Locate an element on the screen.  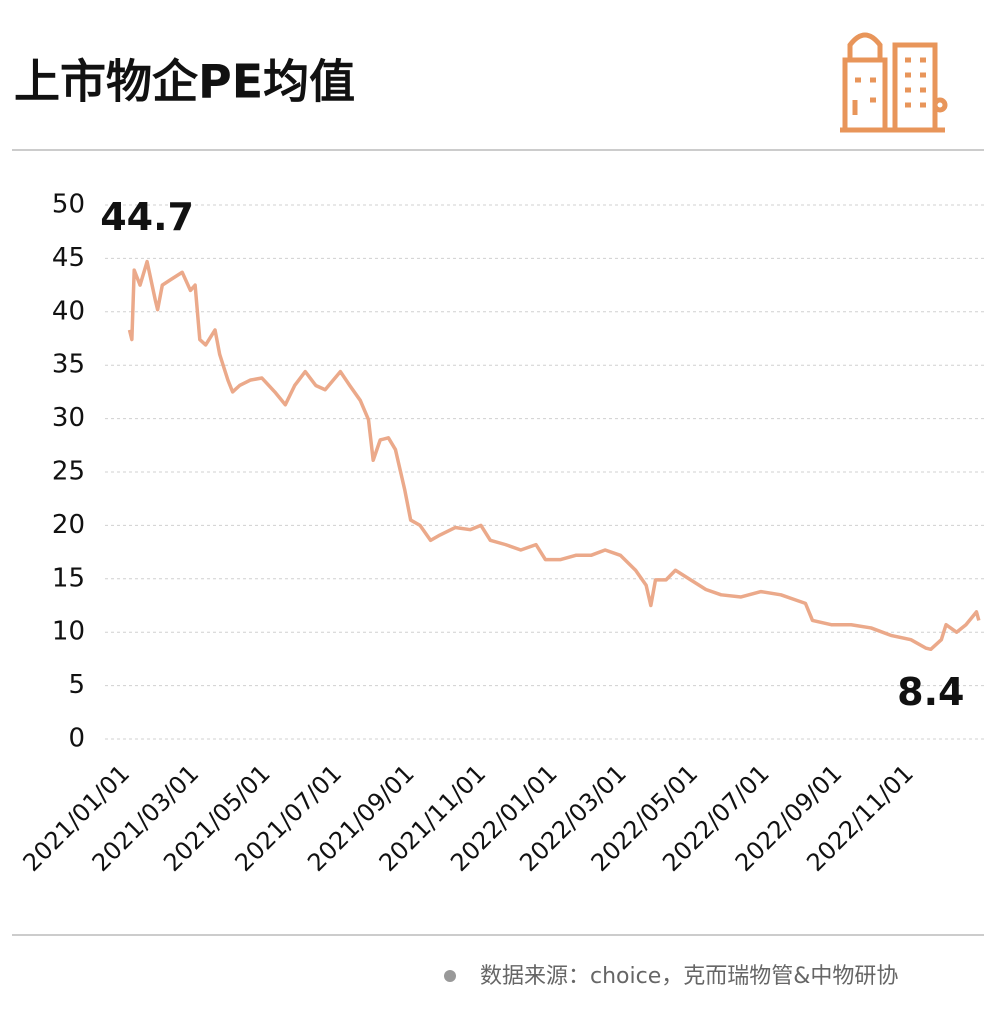
y-tick-label: 30 is located at coordinates (68, 418).